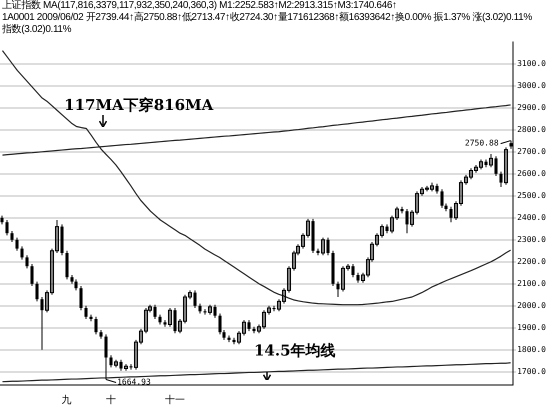 This screenshot has width=547, height=409. What do you see at coordinates (175, 400) in the screenshot?
I see `x-tick-label: 十一` at bounding box center [175, 400].